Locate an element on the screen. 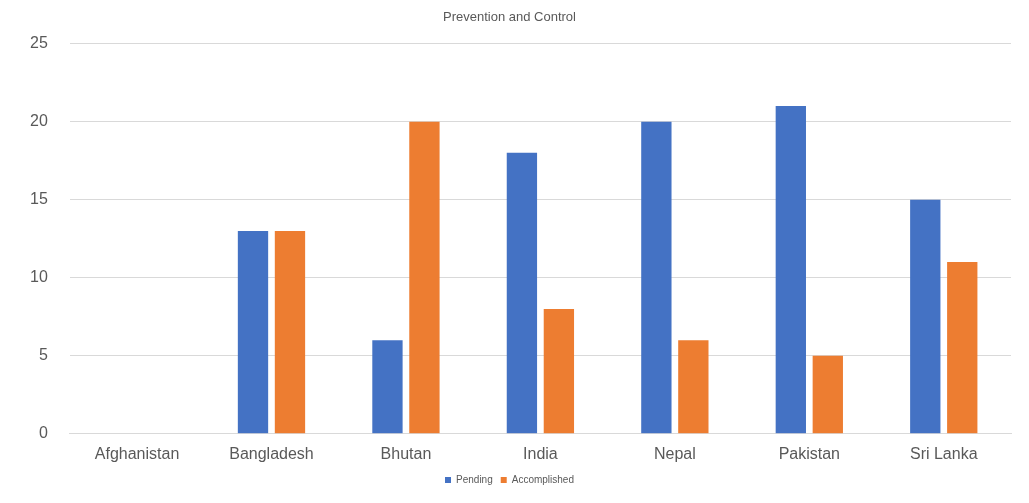 The height and width of the screenshot is (503, 1029). x-tick-label: Afghanistan is located at coordinates (137, 453).